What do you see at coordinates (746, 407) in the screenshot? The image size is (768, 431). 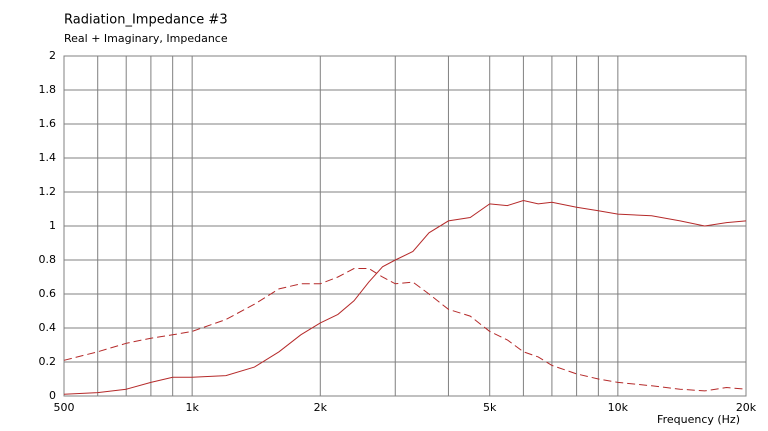 I see `x-tick-label: 20k` at bounding box center [746, 407].